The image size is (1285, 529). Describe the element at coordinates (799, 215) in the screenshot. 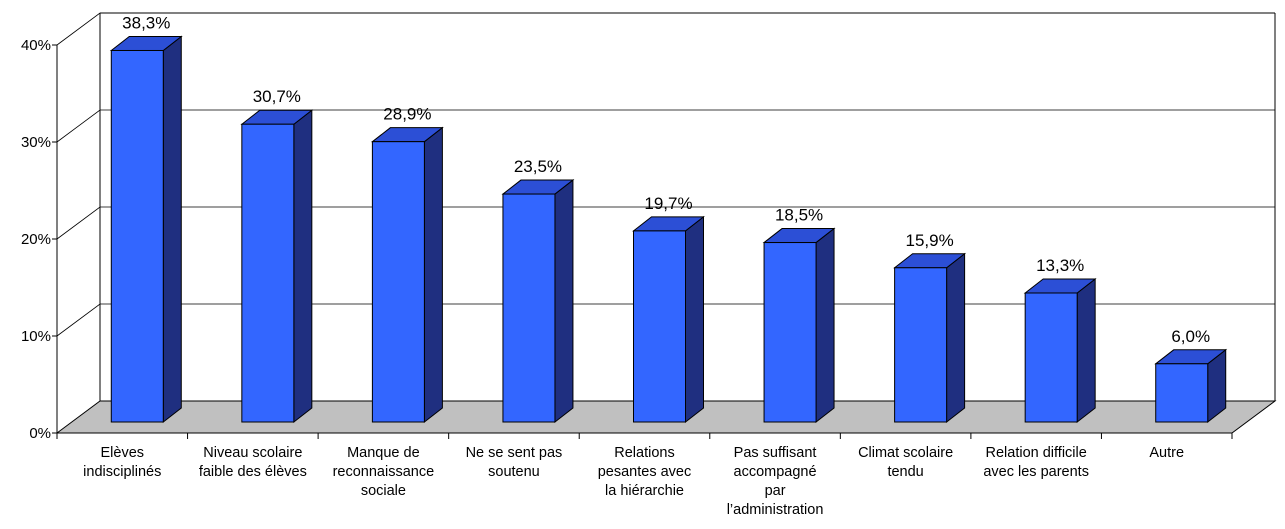

I see `data-label: 18,5%` at that location.